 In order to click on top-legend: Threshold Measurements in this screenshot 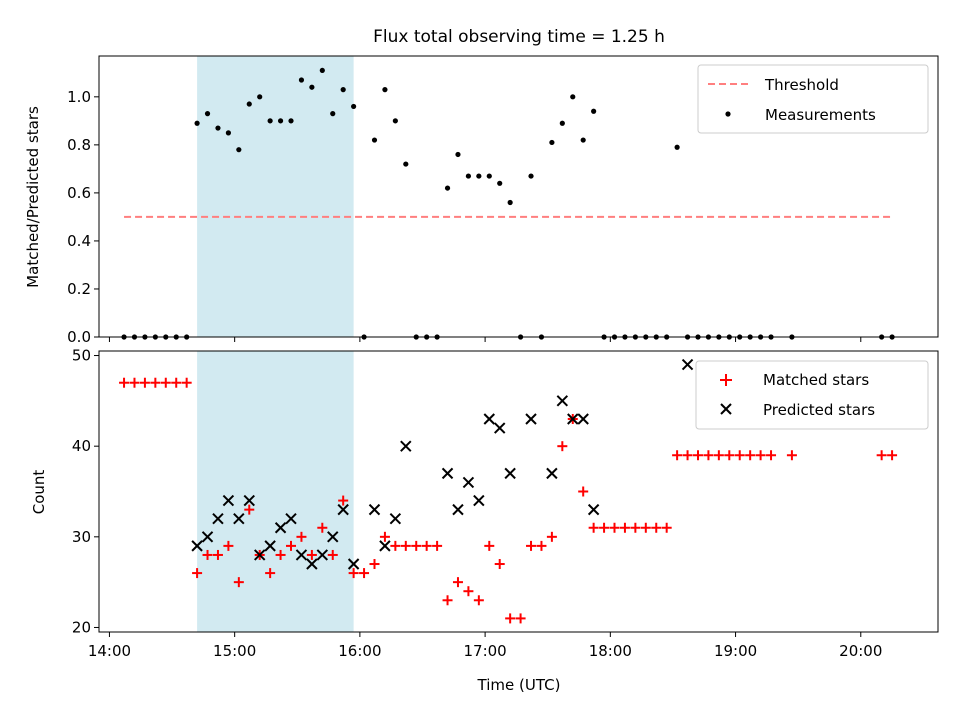, I will do `click(813, 99)`.